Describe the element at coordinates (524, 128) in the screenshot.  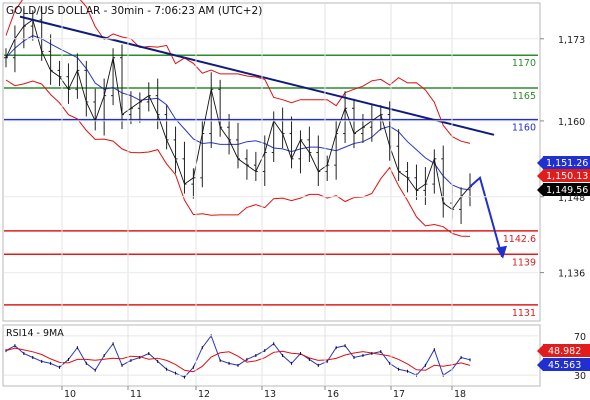
I see `level-label: 1160` at that location.